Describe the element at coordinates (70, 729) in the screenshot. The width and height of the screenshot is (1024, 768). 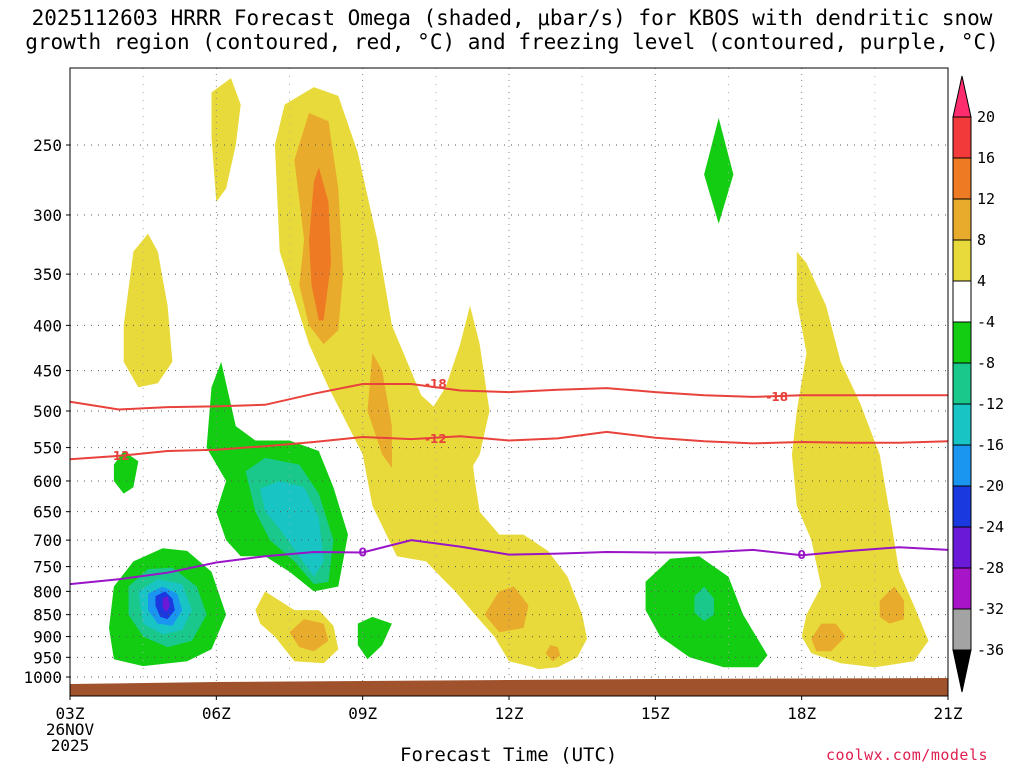
I see `x-date-label: 26NOV` at that location.